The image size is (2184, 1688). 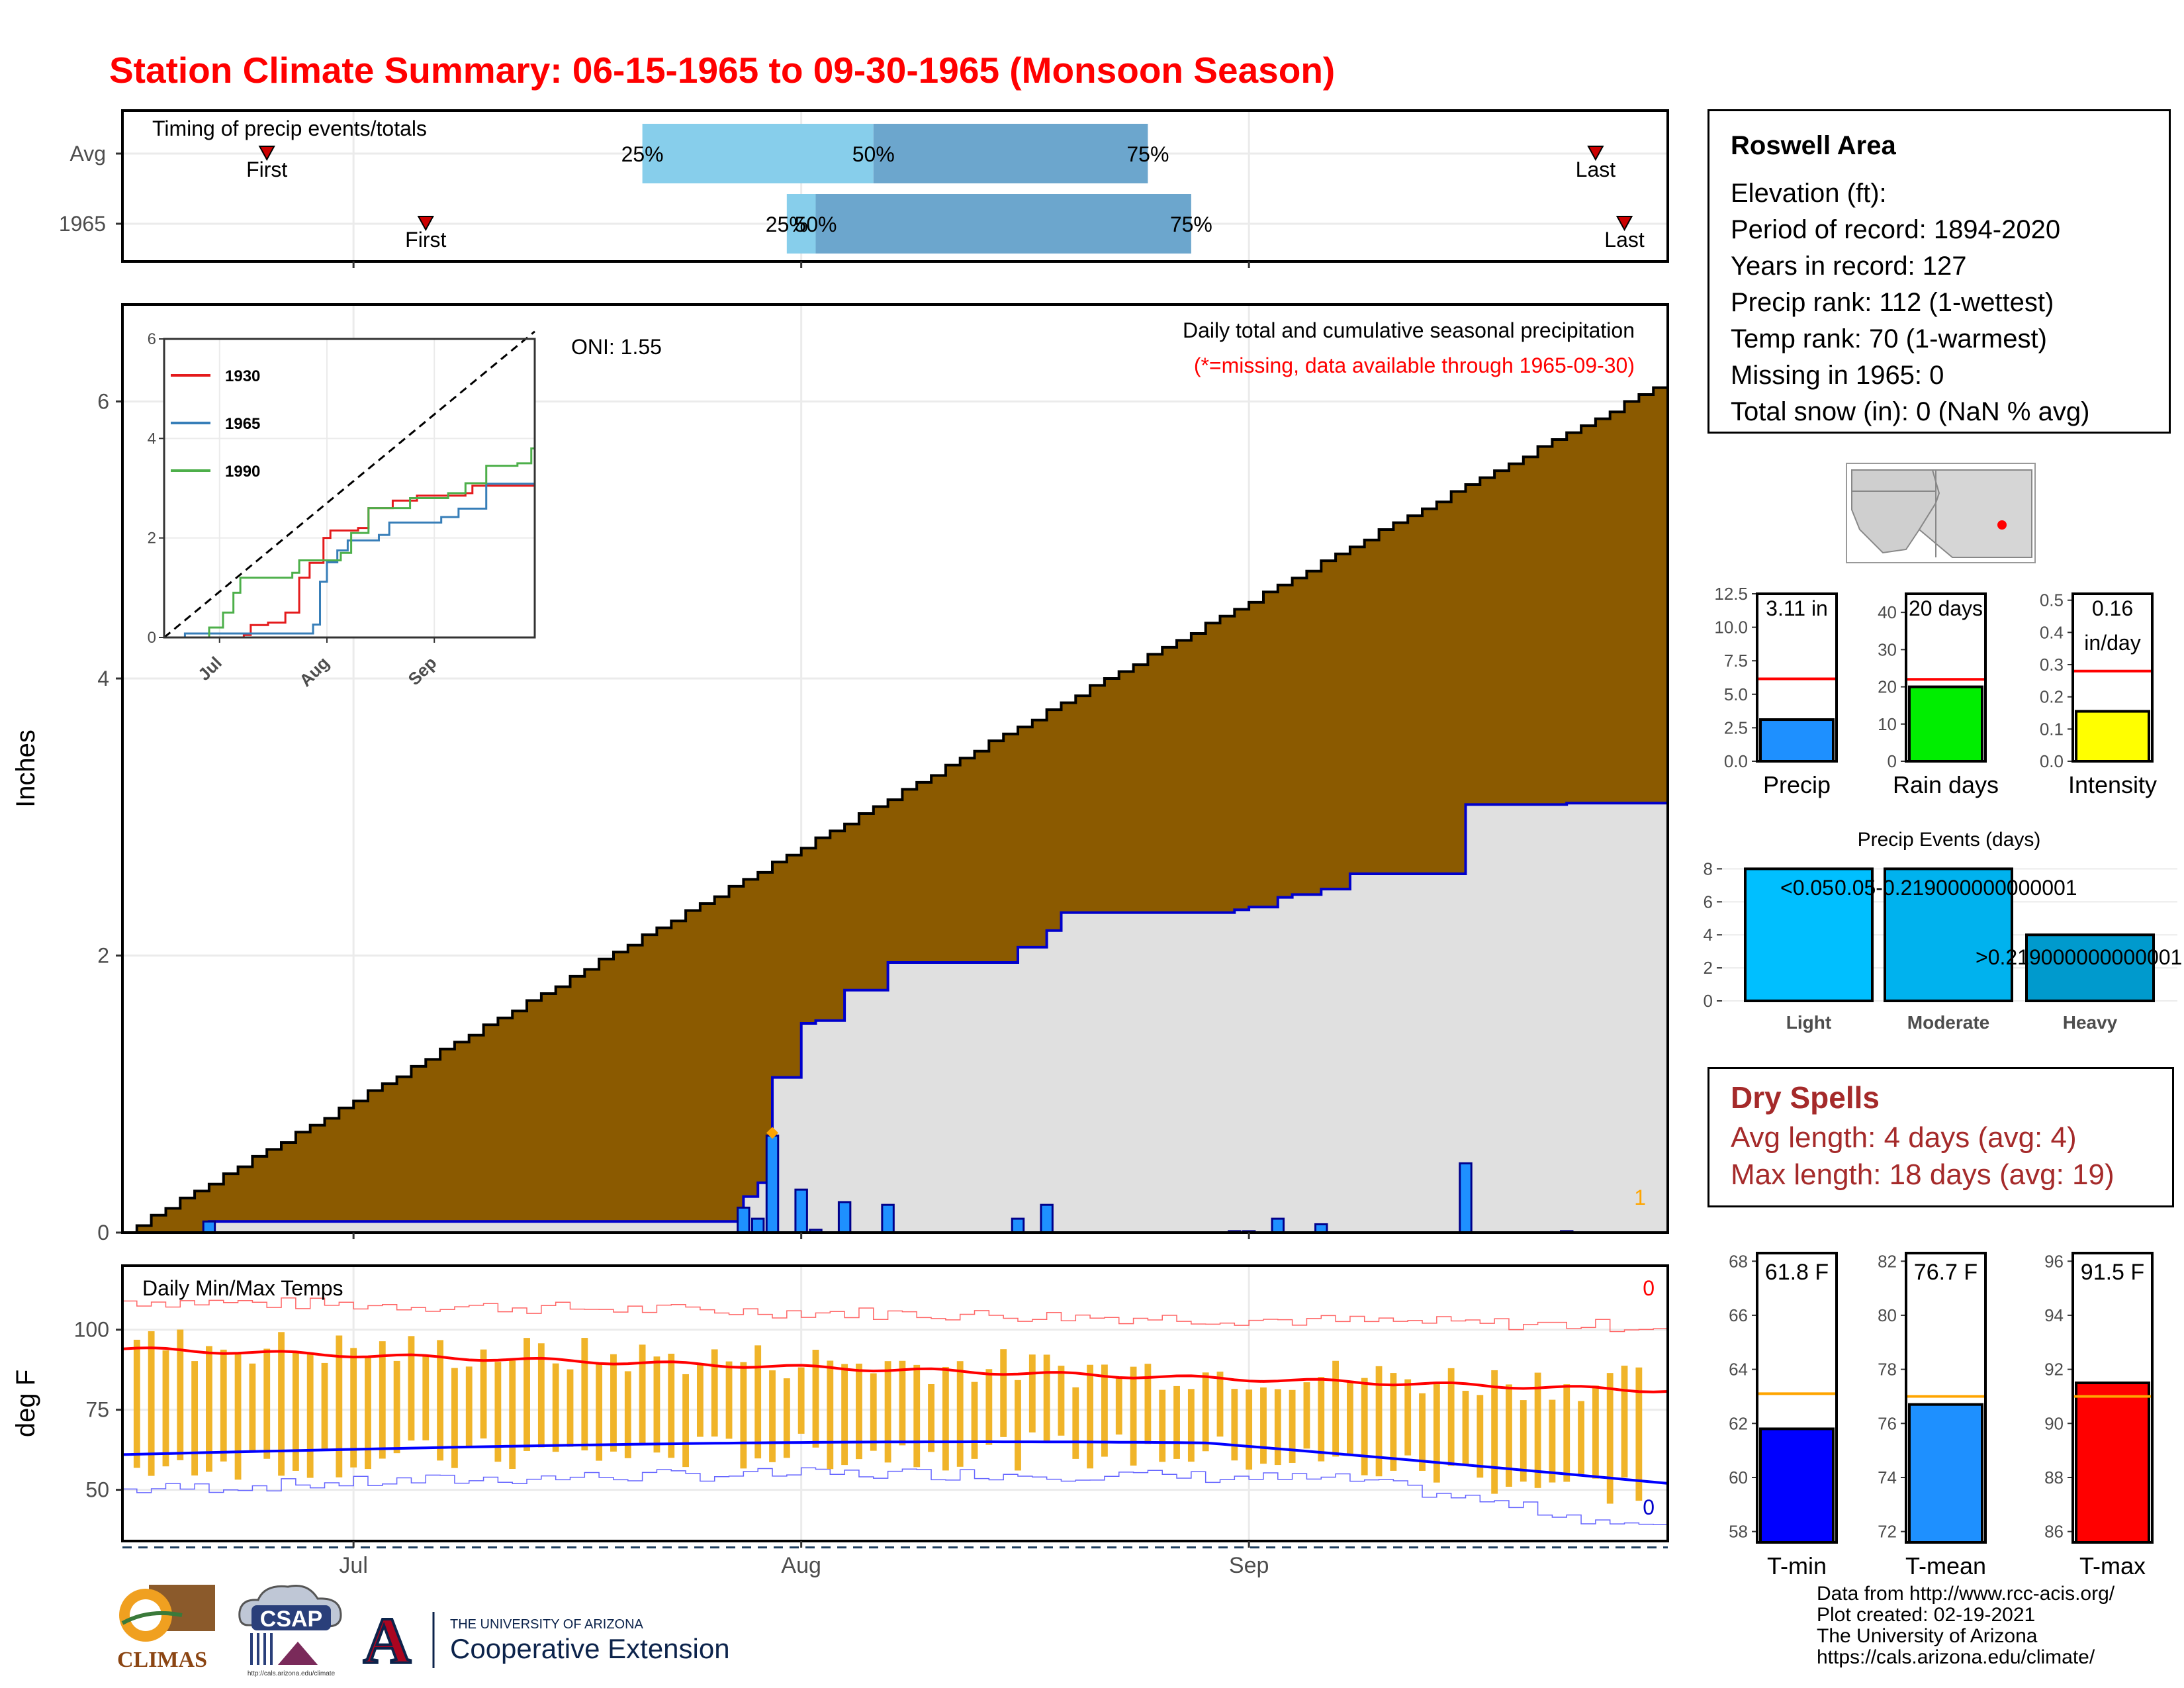 What do you see at coordinates (2052, 600) in the screenshot?
I see `summary-y-tick-label: 0.5` at bounding box center [2052, 600].